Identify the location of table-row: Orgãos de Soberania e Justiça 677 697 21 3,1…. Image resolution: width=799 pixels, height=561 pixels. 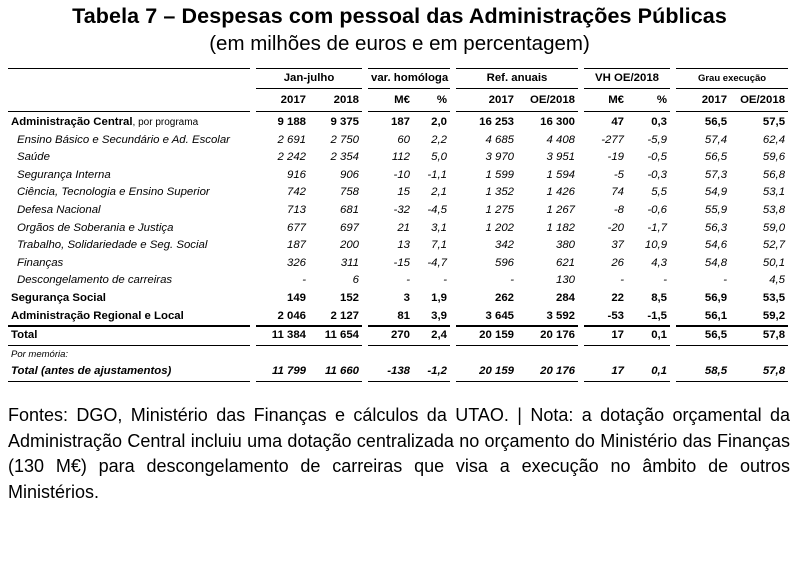
(398, 228).